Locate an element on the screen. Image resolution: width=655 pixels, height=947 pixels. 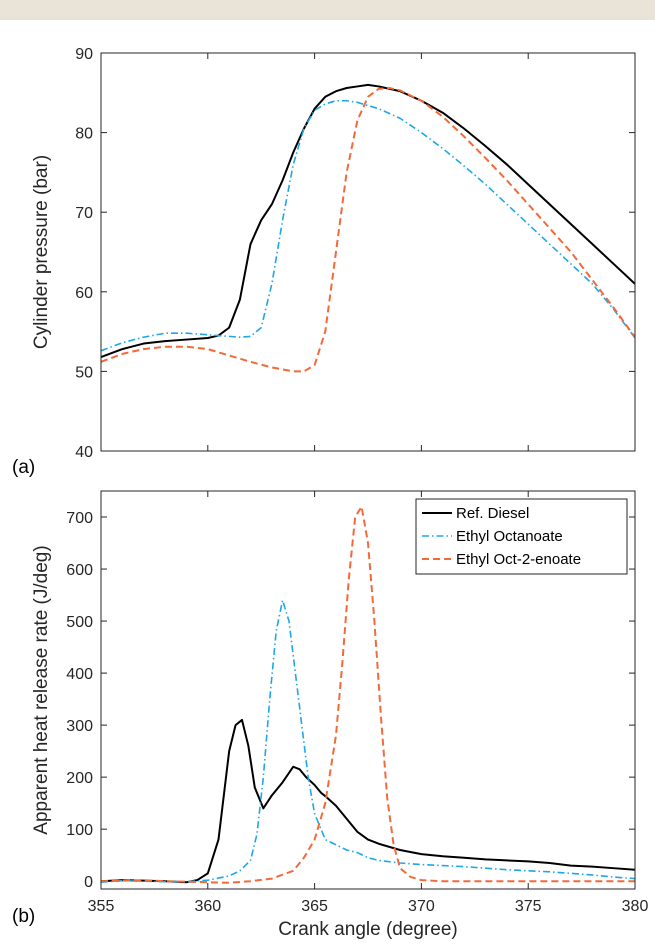
x-tick-label-b-375: 375 is located at coordinates (528, 906).